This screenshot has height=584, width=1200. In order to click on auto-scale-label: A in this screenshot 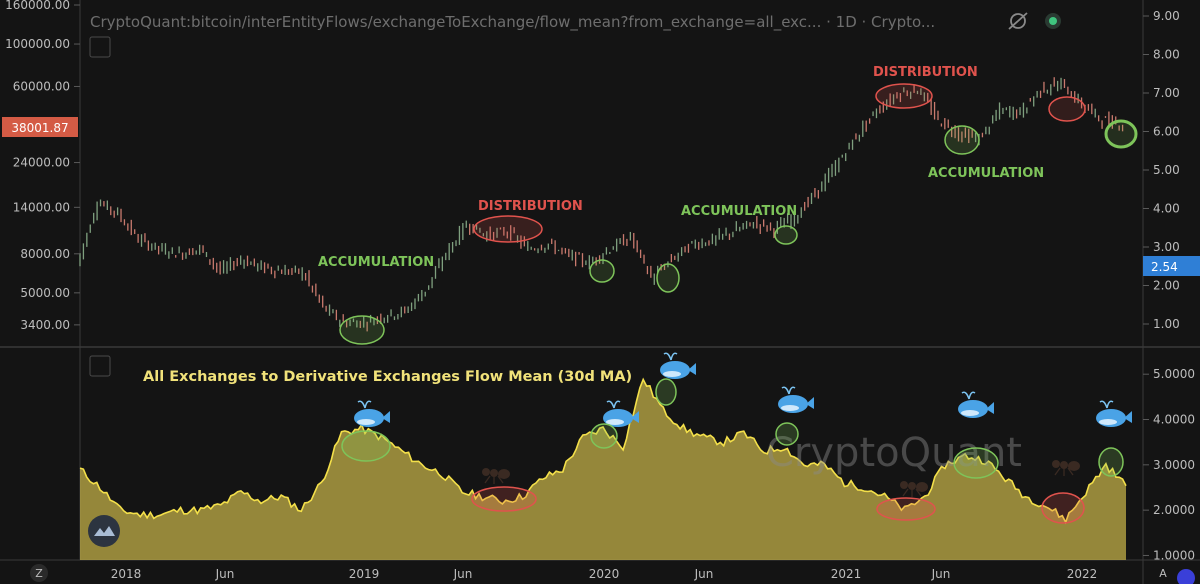, I will do `click(1163, 573)`.